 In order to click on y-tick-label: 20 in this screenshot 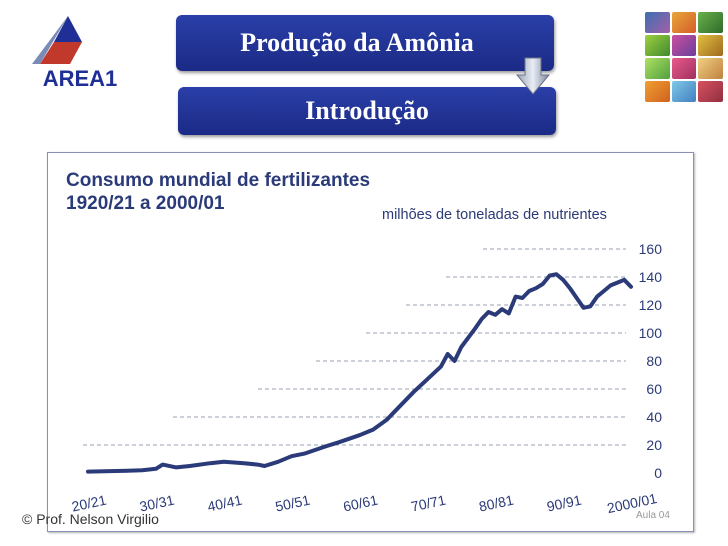, I will do `click(654, 445)`.